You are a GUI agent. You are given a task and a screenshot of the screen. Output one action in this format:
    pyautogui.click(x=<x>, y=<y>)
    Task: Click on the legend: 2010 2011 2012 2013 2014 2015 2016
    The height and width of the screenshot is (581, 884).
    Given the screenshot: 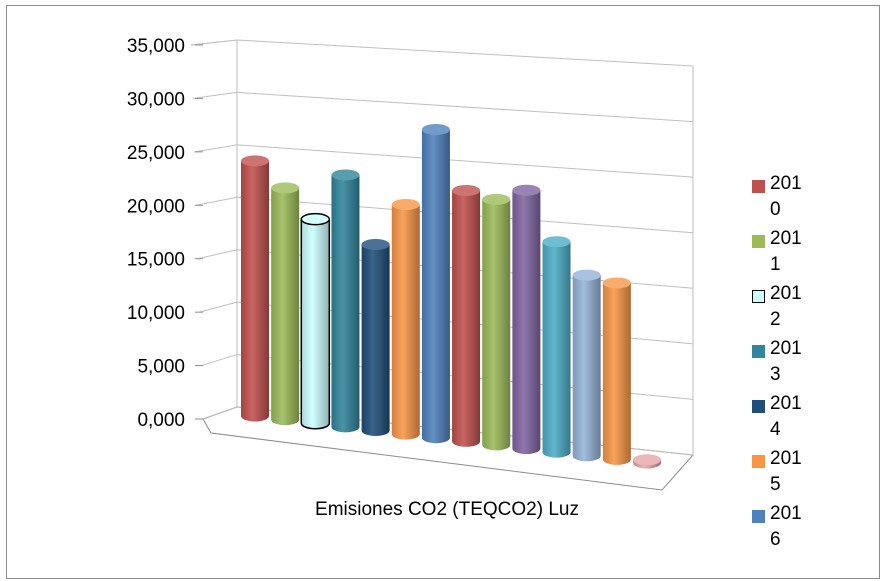 What is the action you would take?
    pyautogui.click(x=812, y=363)
    